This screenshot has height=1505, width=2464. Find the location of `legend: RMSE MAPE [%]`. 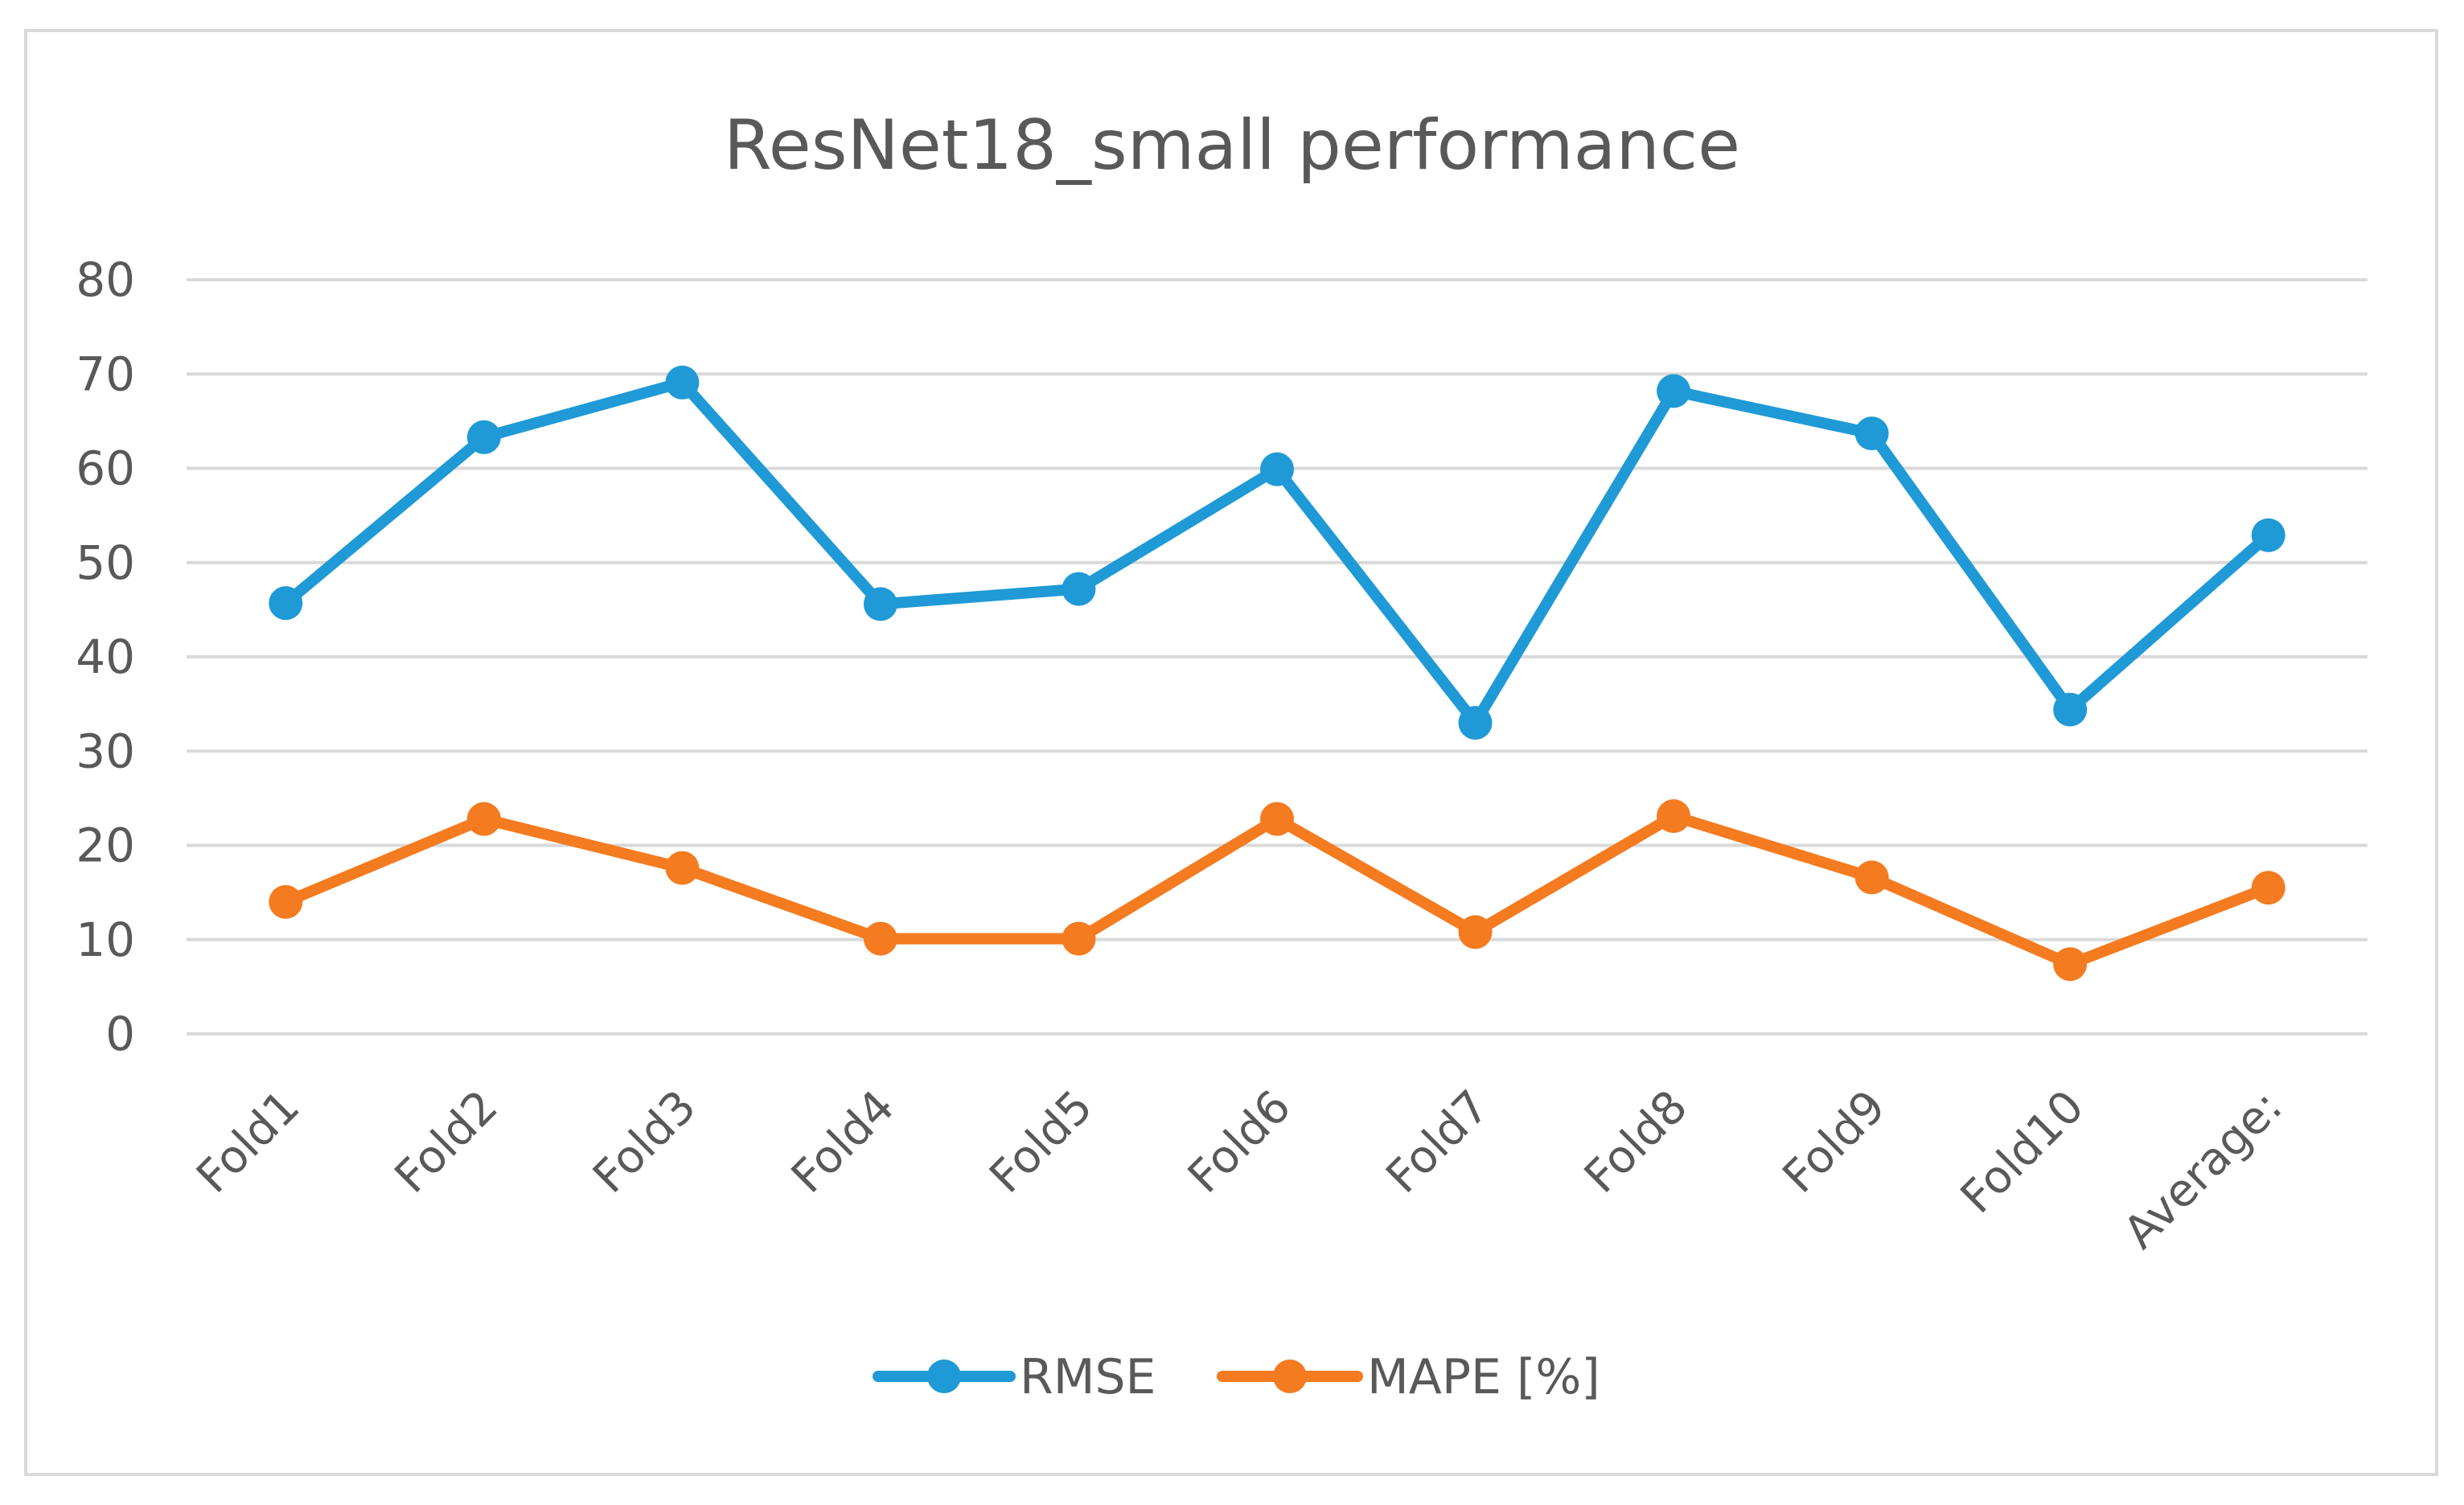

legend: RMSE MAPE [%] is located at coordinates (1236, 1377).